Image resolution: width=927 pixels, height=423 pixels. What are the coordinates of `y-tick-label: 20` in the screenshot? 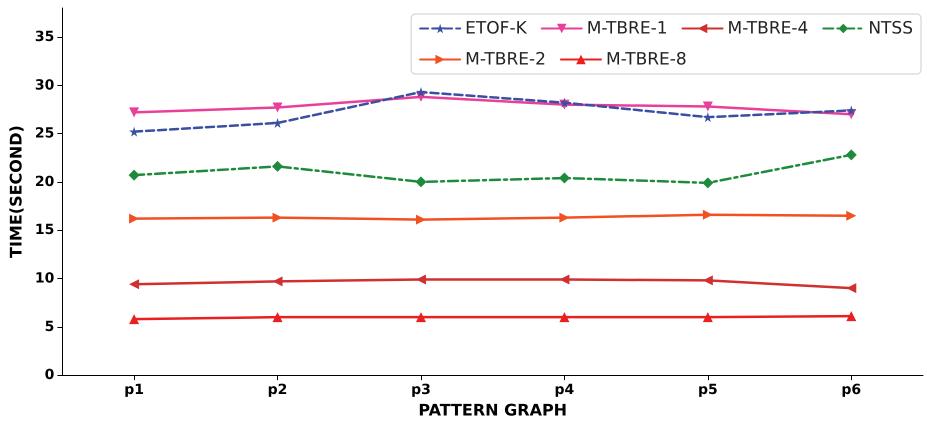 It's located at (44, 182).